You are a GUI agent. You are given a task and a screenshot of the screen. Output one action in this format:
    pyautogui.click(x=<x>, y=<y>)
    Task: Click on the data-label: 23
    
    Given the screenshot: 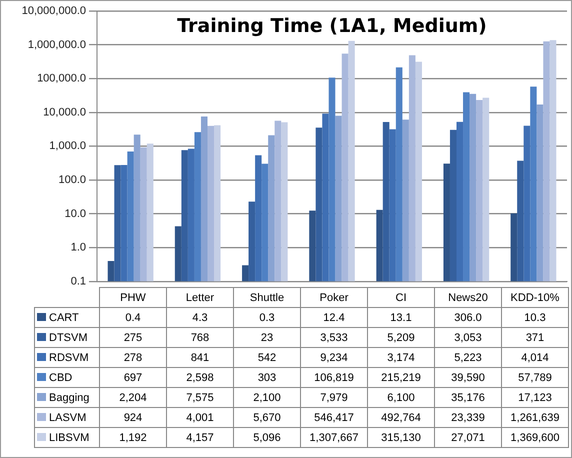 What is the action you would take?
    pyautogui.click(x=267, y=338)
    